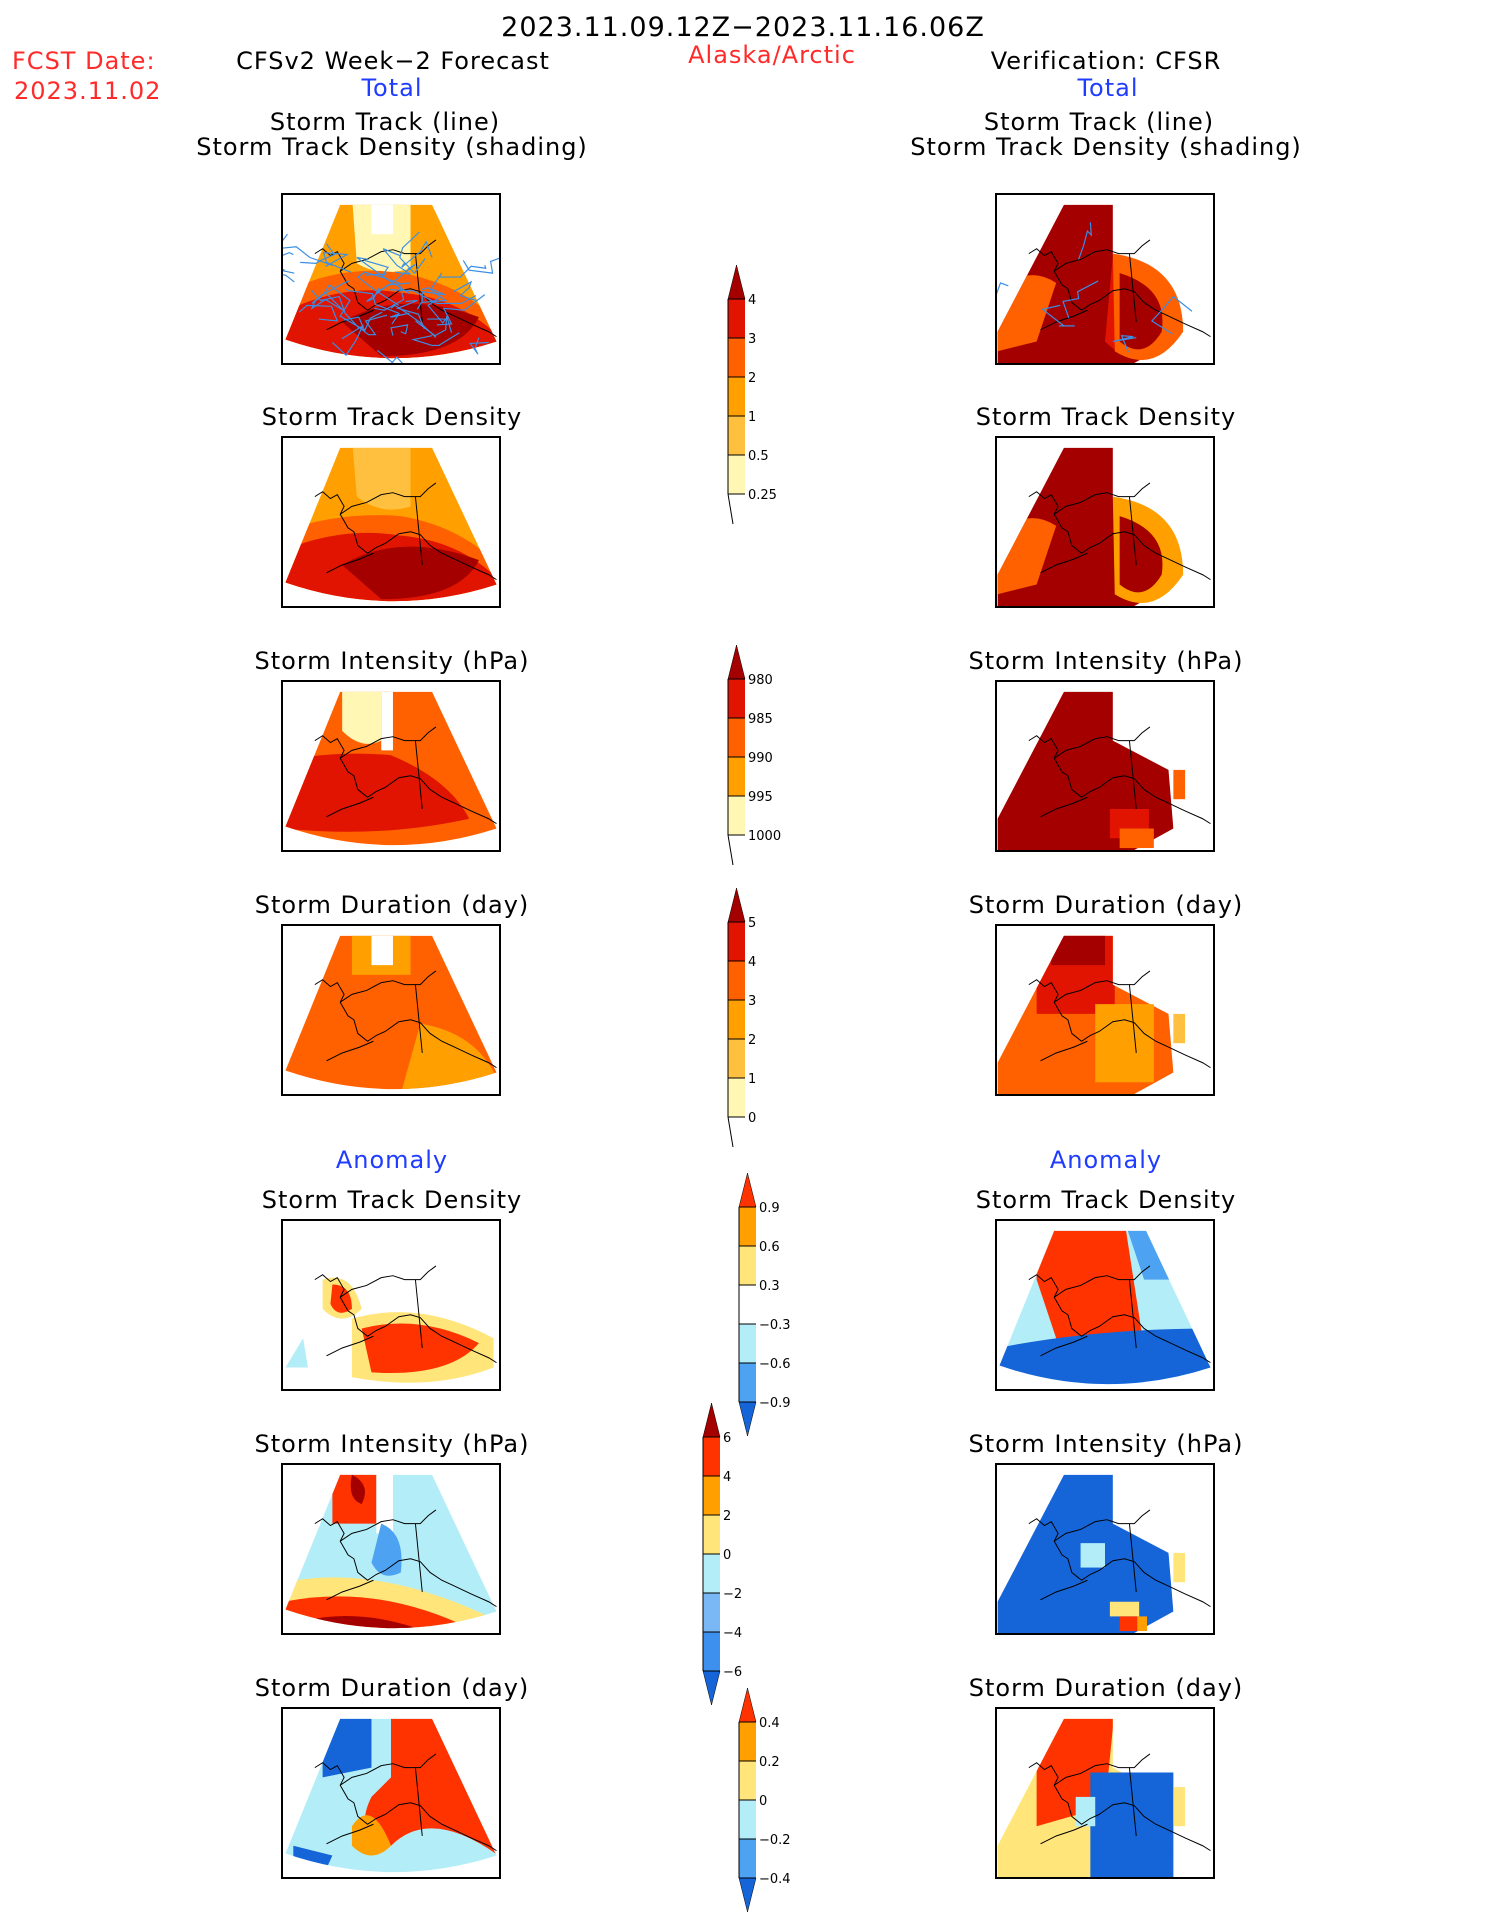 Image resolution: width=1487 pixels, height=1932 pixels. Describe the element at coordinates (760, 758) in the screenshot. I see `colorbar-tick-label: 990` at that location.